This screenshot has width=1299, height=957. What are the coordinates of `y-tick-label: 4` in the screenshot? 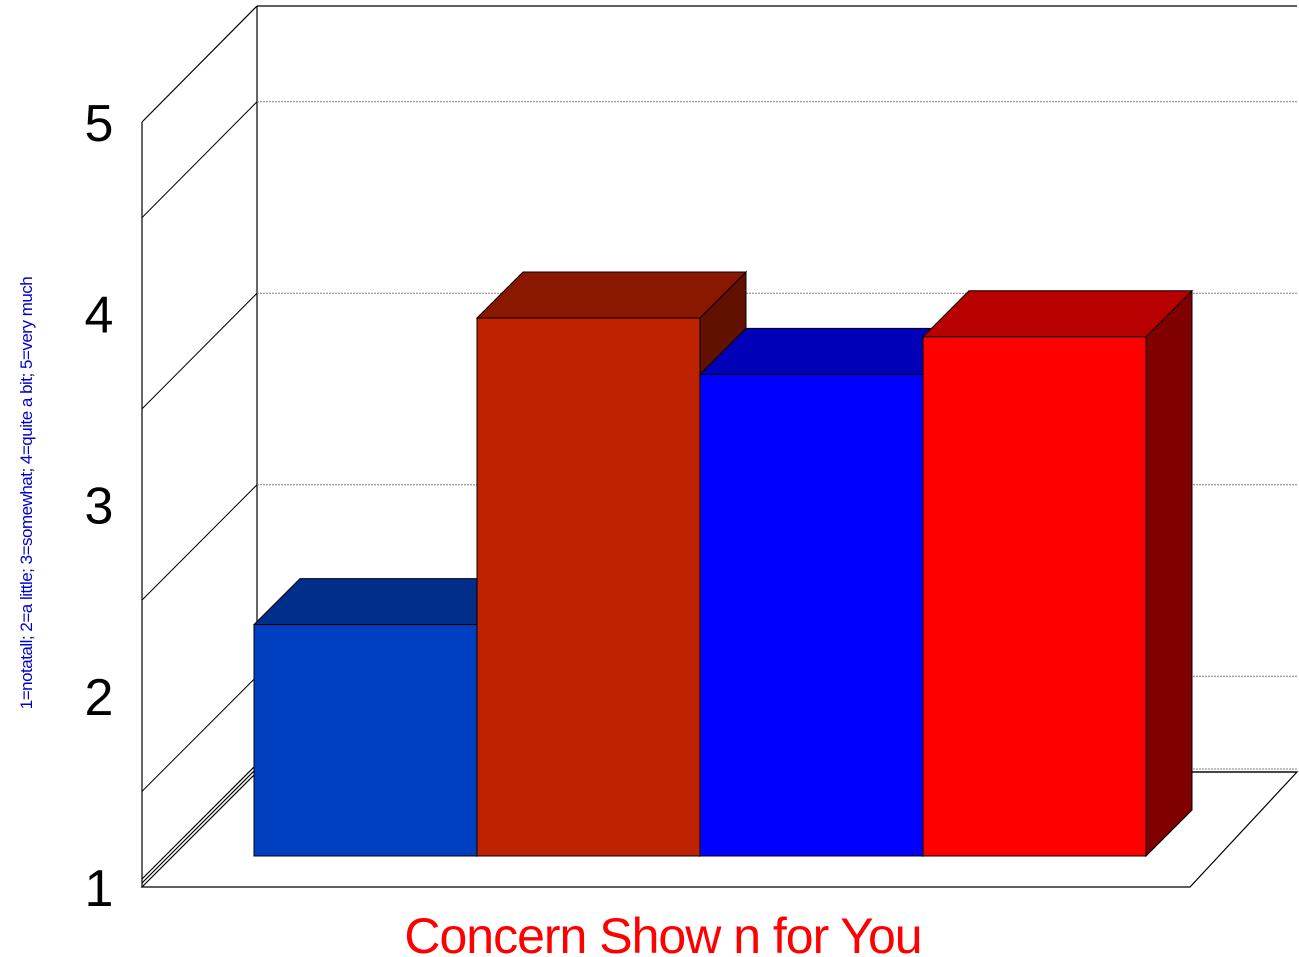 It's located at (99, 315).